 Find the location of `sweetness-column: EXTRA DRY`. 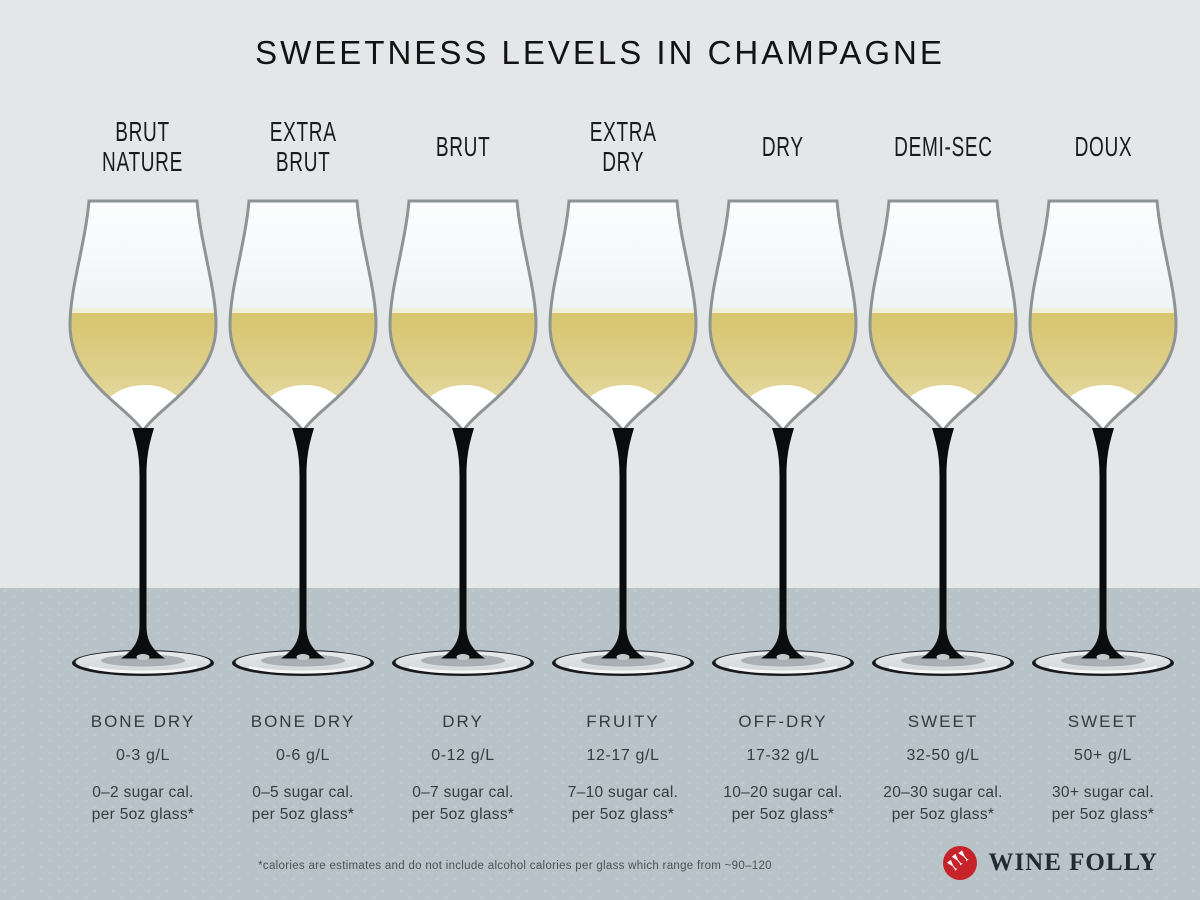

sweetness-column: EXTRA DRY is located at coordinates (623, 450).